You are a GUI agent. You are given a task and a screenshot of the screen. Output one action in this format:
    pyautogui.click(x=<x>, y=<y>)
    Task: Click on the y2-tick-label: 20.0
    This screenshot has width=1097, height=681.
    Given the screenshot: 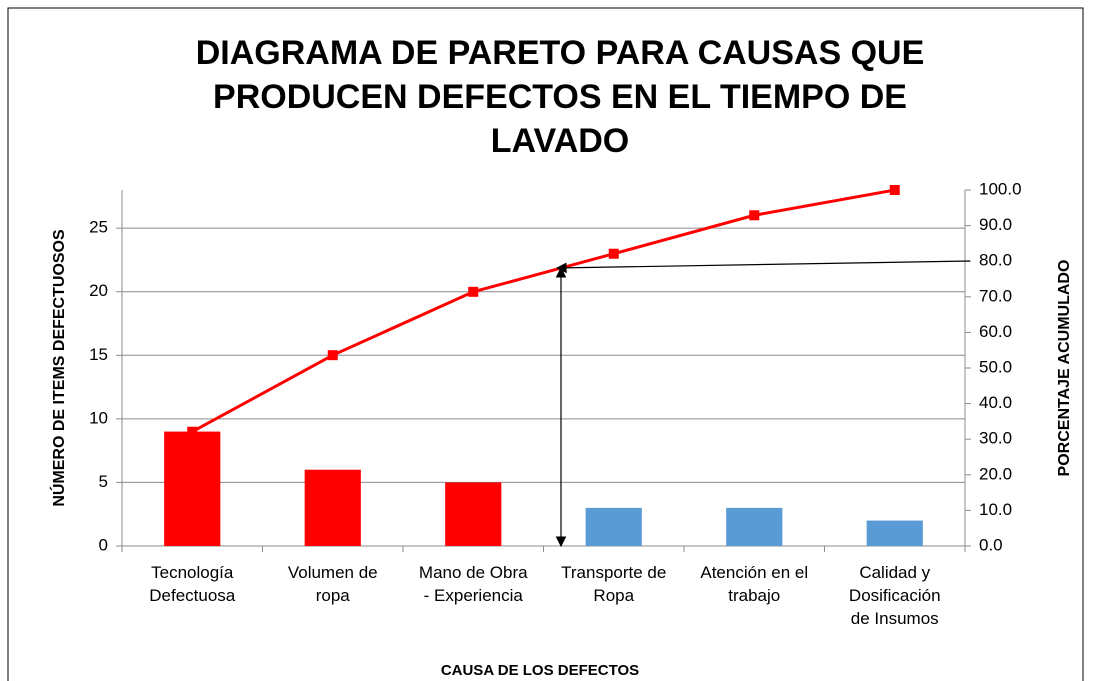 What is the action you would take?
    pyautogui.click(x=995, y=473)
    